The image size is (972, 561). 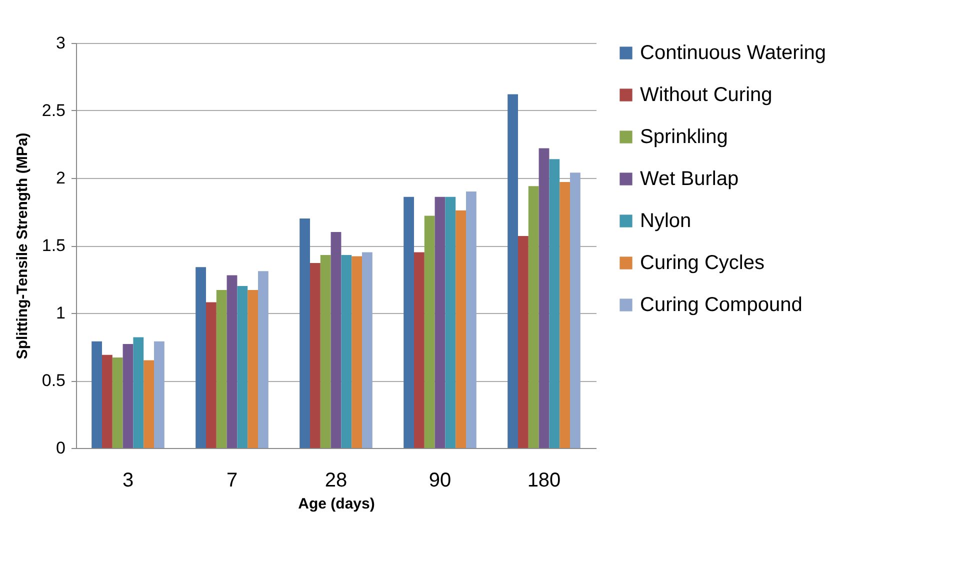 What do you see at coordinates (706, 95) in the screenshot?
I see `legend-label: Without Curing` at bounding box center [706, 95].